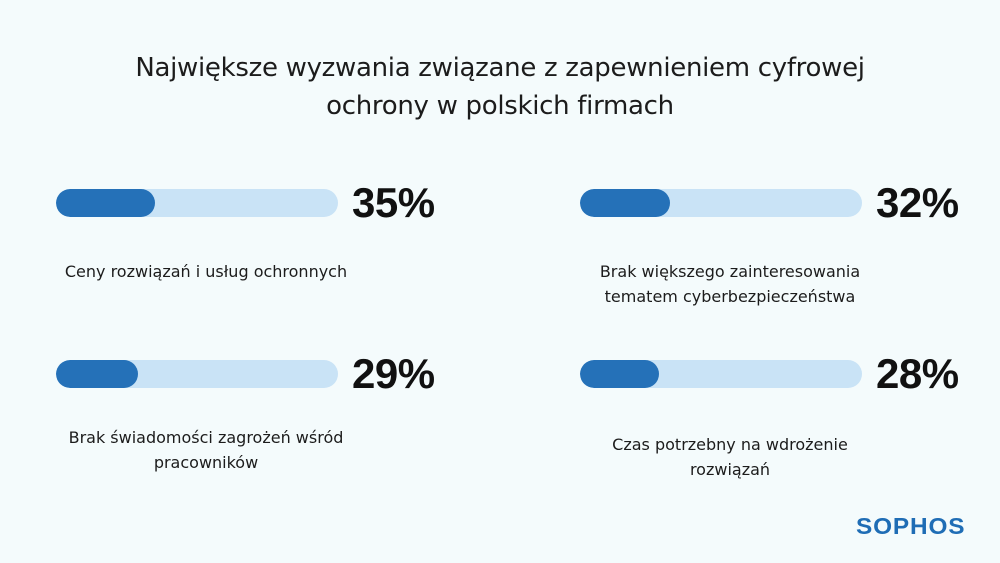 This screenshot has height=563, width=1000. I want to click on stat-label-line: Czas potrzebny na wdrożenie, so click(730, 444).